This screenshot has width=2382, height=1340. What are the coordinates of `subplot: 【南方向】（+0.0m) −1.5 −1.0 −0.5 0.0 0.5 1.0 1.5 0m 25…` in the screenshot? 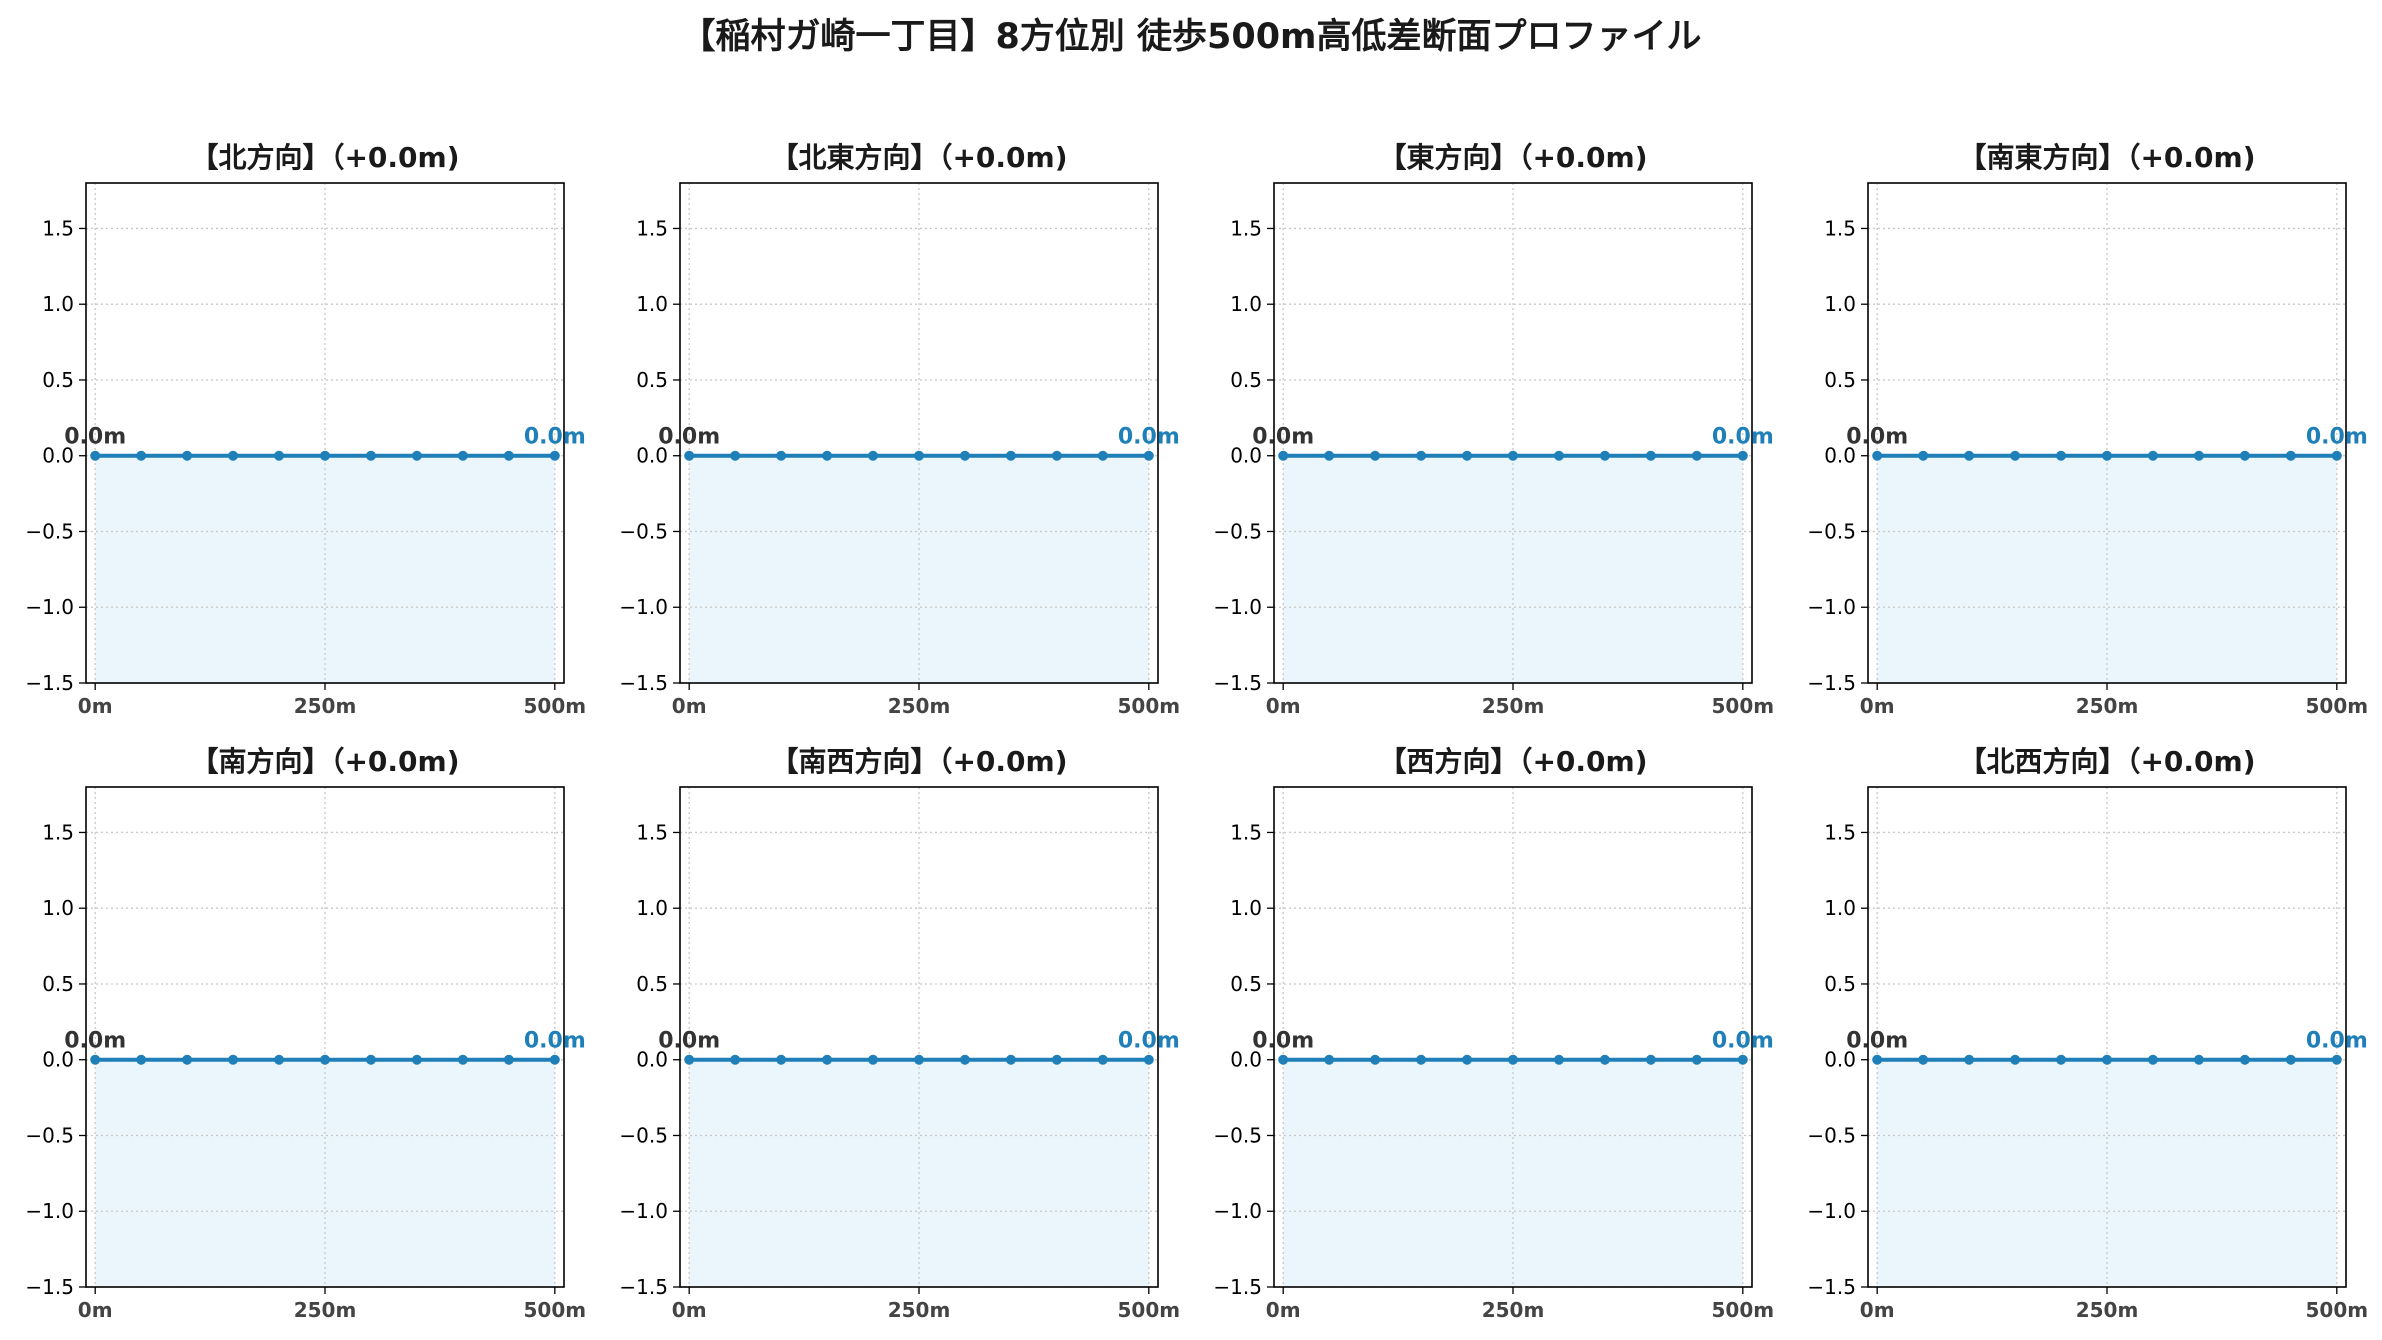 It's located at (305, 1033).